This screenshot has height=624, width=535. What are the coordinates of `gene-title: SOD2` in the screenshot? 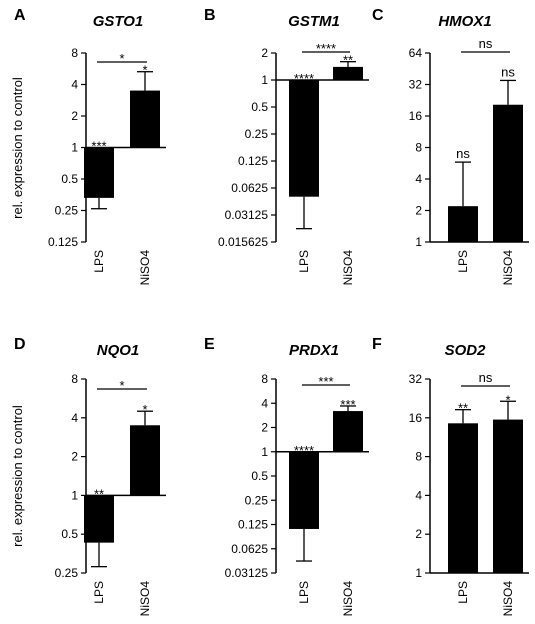 It's located at (466, 350).